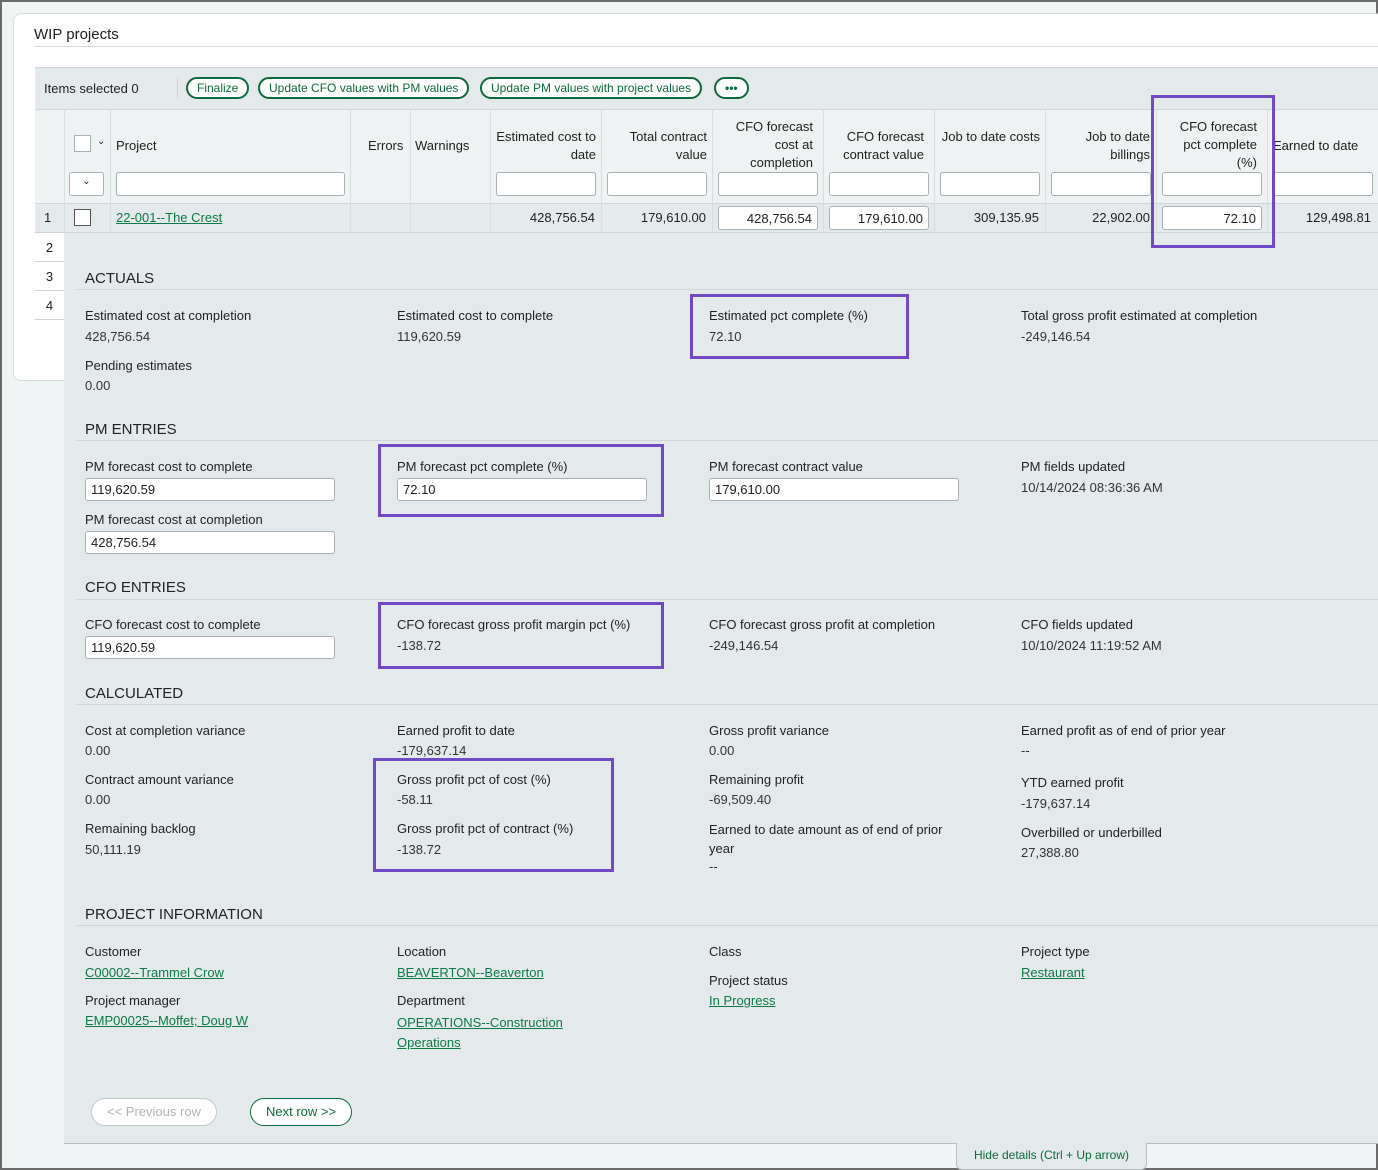 Image resolution: width=1378 pixels, height=1170 pixels. Describe the element at coordinates (86, 184) in the screenshot. I see `filter-dropdown: ⌄` at that location.